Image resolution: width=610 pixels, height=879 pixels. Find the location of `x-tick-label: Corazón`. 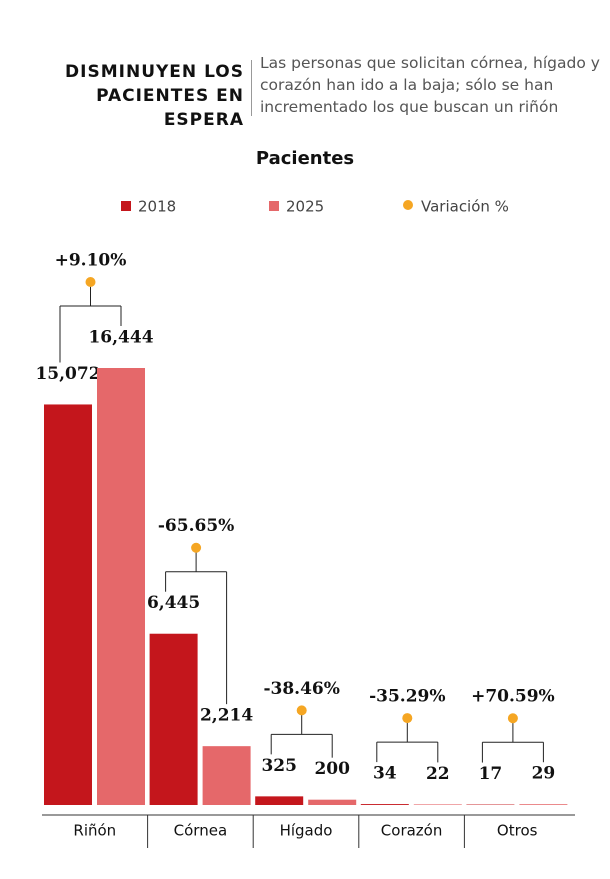

x-tick-label: Corazón is located at coordinates (412, 831).